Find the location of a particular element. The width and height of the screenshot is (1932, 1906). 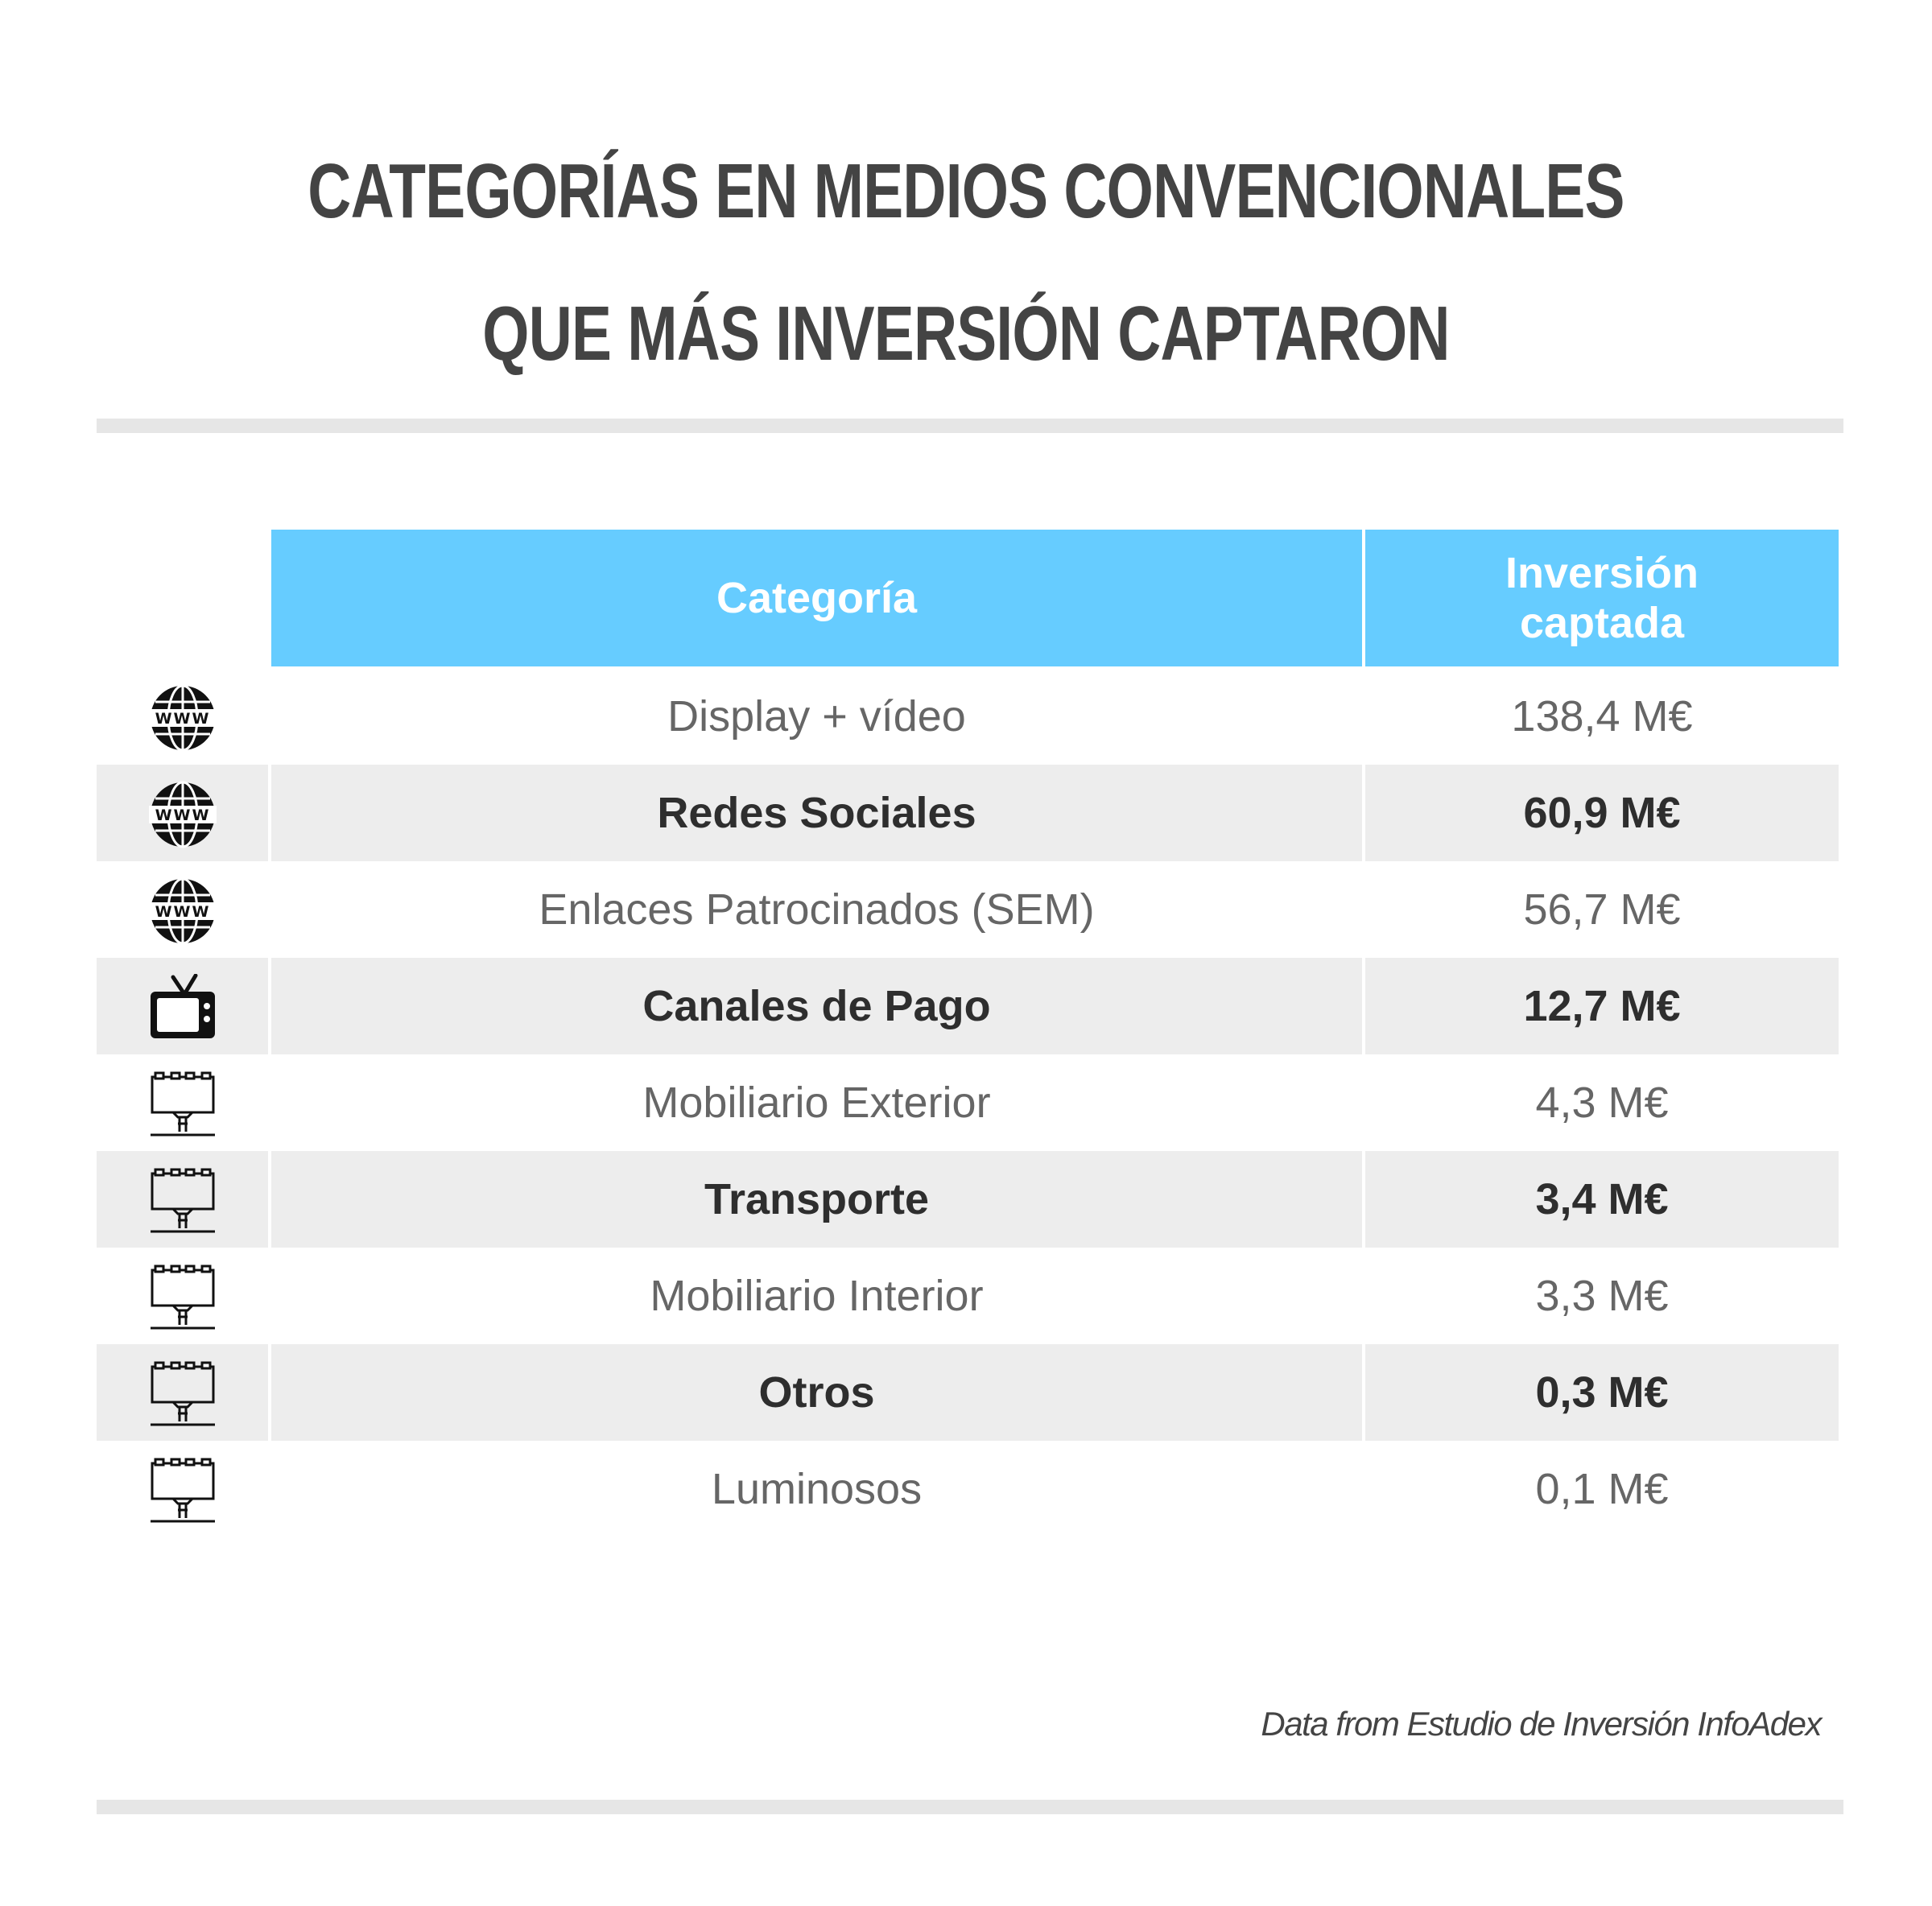

investment-value: 4,3 M€ is located at coordinates (1602, 1103).